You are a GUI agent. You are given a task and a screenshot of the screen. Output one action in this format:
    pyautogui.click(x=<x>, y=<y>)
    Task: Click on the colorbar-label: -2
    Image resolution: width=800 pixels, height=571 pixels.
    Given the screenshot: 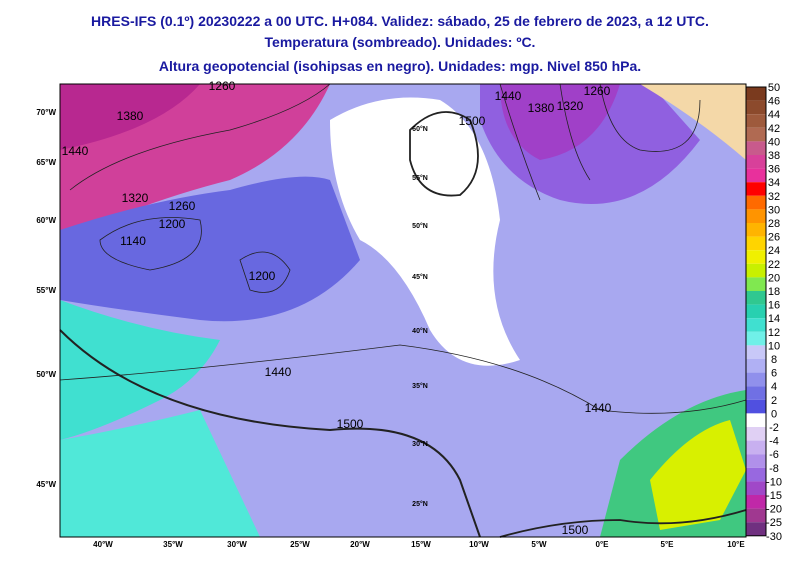 What is the action you would take?
    pyautogui.click(x=774, y=428)
    